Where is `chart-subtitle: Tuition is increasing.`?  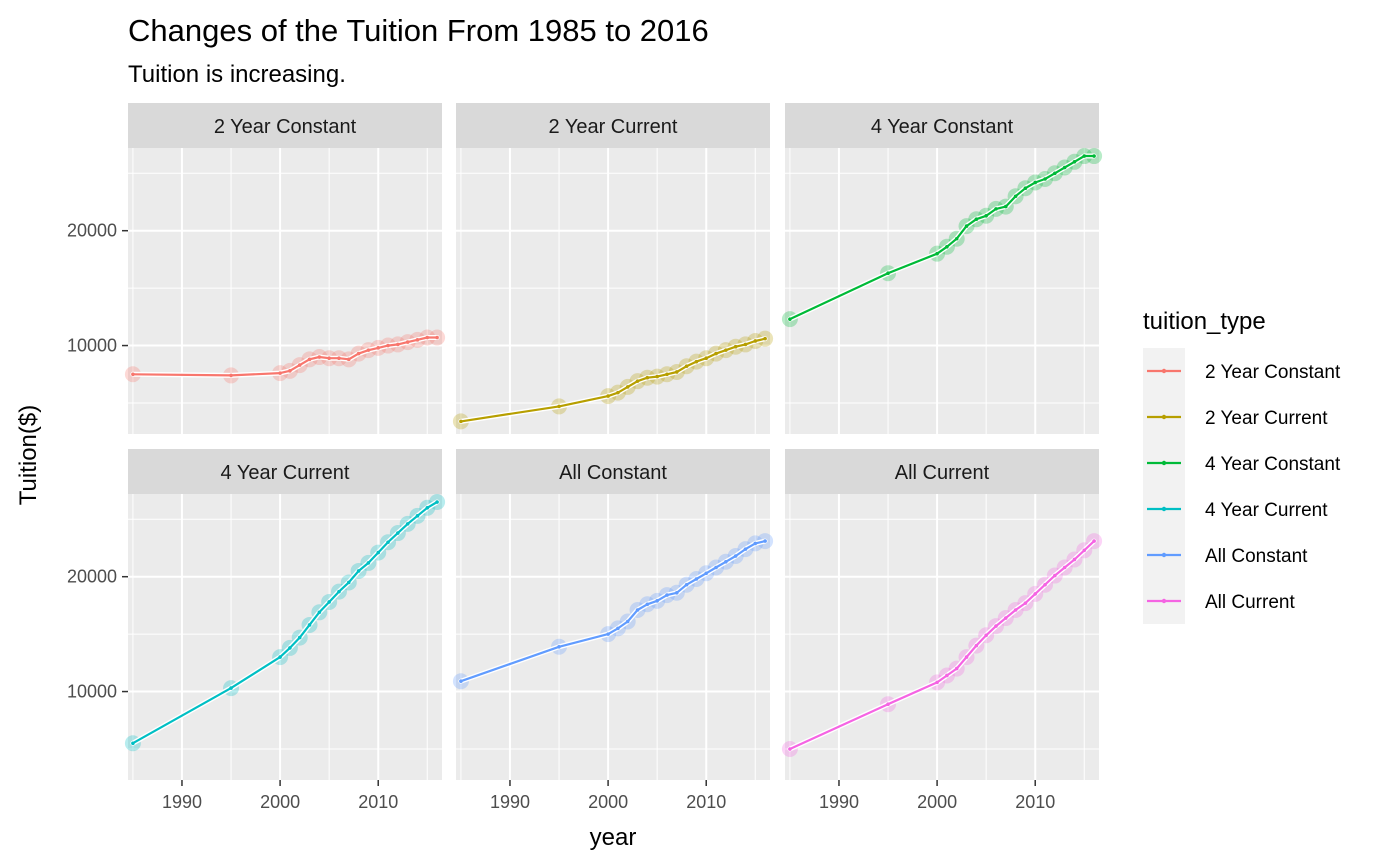
chart-subtitle: Tuition is increasing. is located at coordinates (237, 74).